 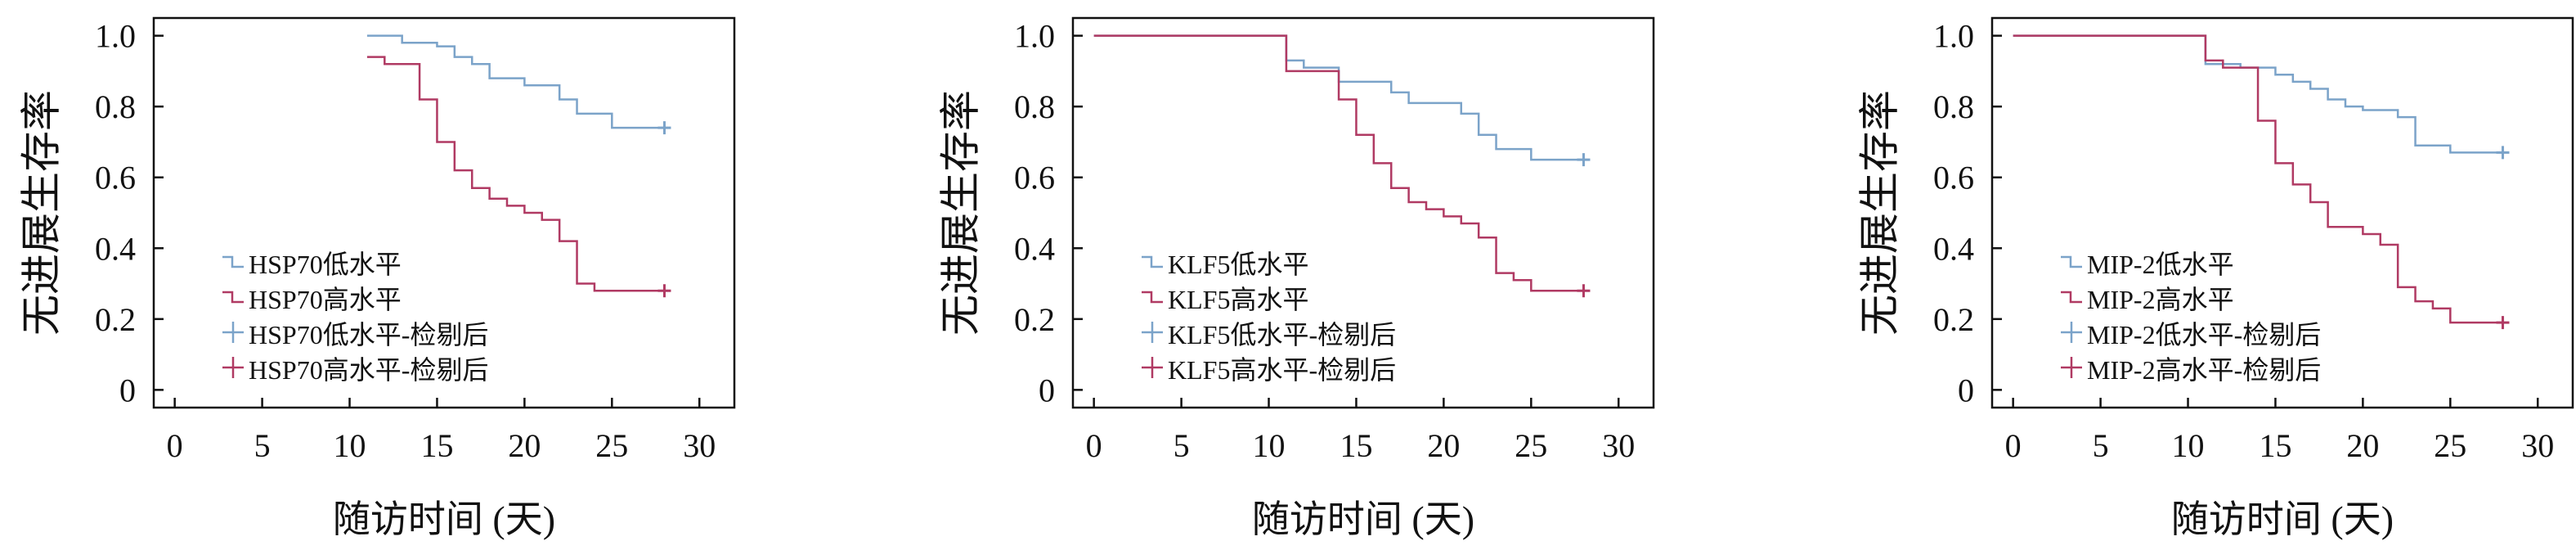 What do you see at coordinates (2204, 370) in the screenshot?
I see `legend-label: MIP-2高水平-检剔后` at bounding box center [2204, 370].